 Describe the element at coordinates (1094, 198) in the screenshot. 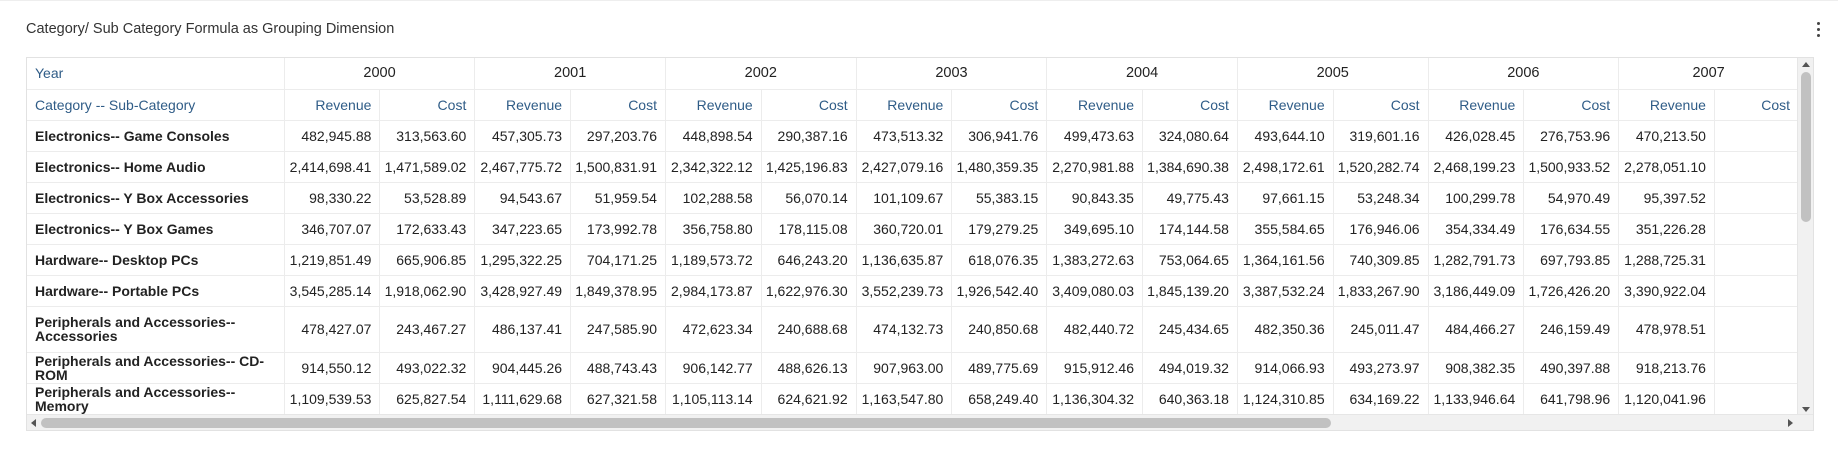

I see `value-cell: 90,843.35` at that location.